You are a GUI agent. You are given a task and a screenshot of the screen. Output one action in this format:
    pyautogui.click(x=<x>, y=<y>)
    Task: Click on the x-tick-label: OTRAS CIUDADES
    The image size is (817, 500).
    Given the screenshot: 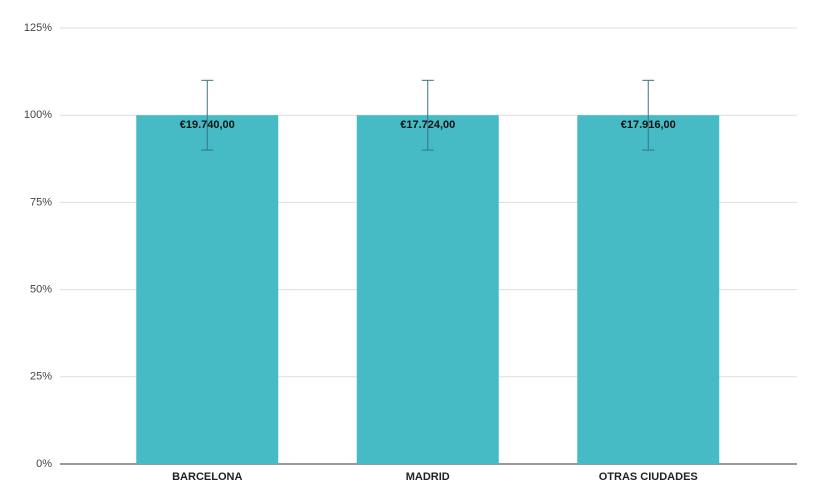 What is the action you would take?
    pyautogui.click(x=648, y=477)
    